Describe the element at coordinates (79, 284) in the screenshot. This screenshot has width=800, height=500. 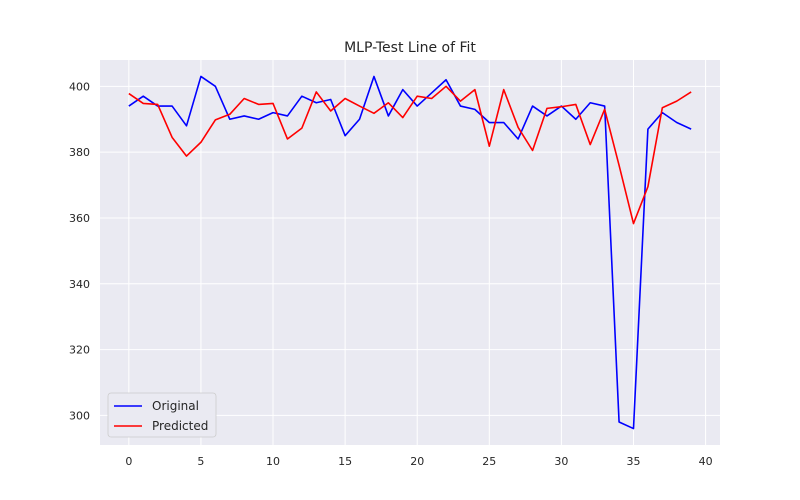
I see `y-tick-label: 340` at that location.